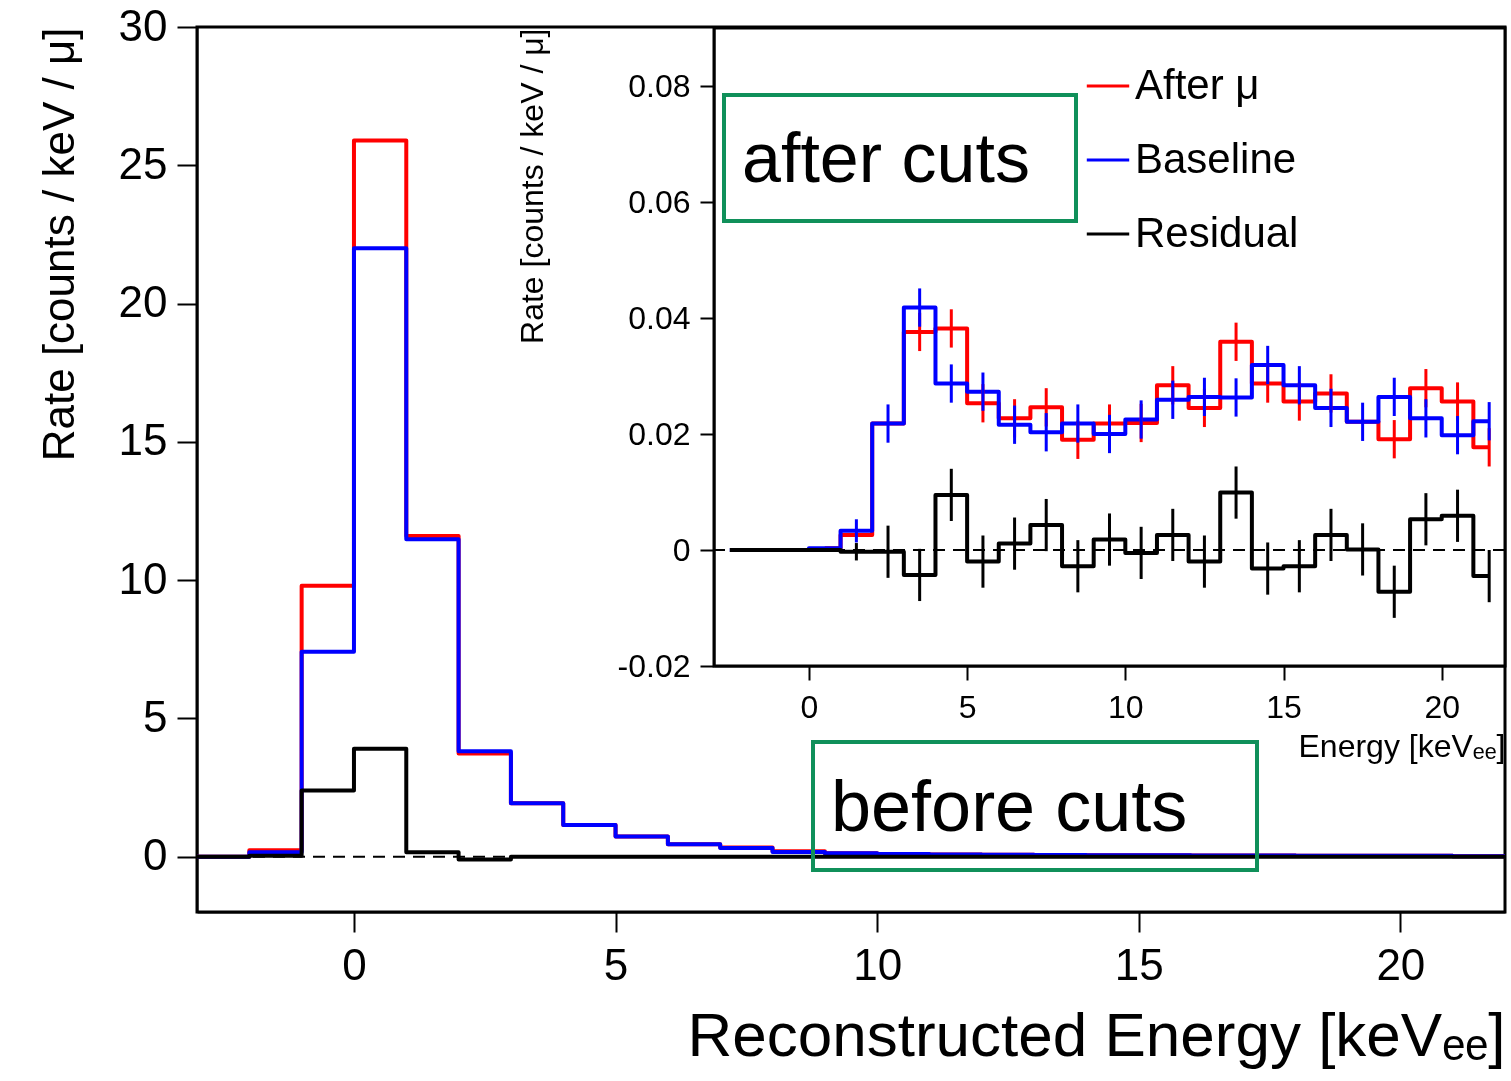  Describe the element at coordinates (143, 302) in the screenshot. I see `y-tick-label: 20` at that location.